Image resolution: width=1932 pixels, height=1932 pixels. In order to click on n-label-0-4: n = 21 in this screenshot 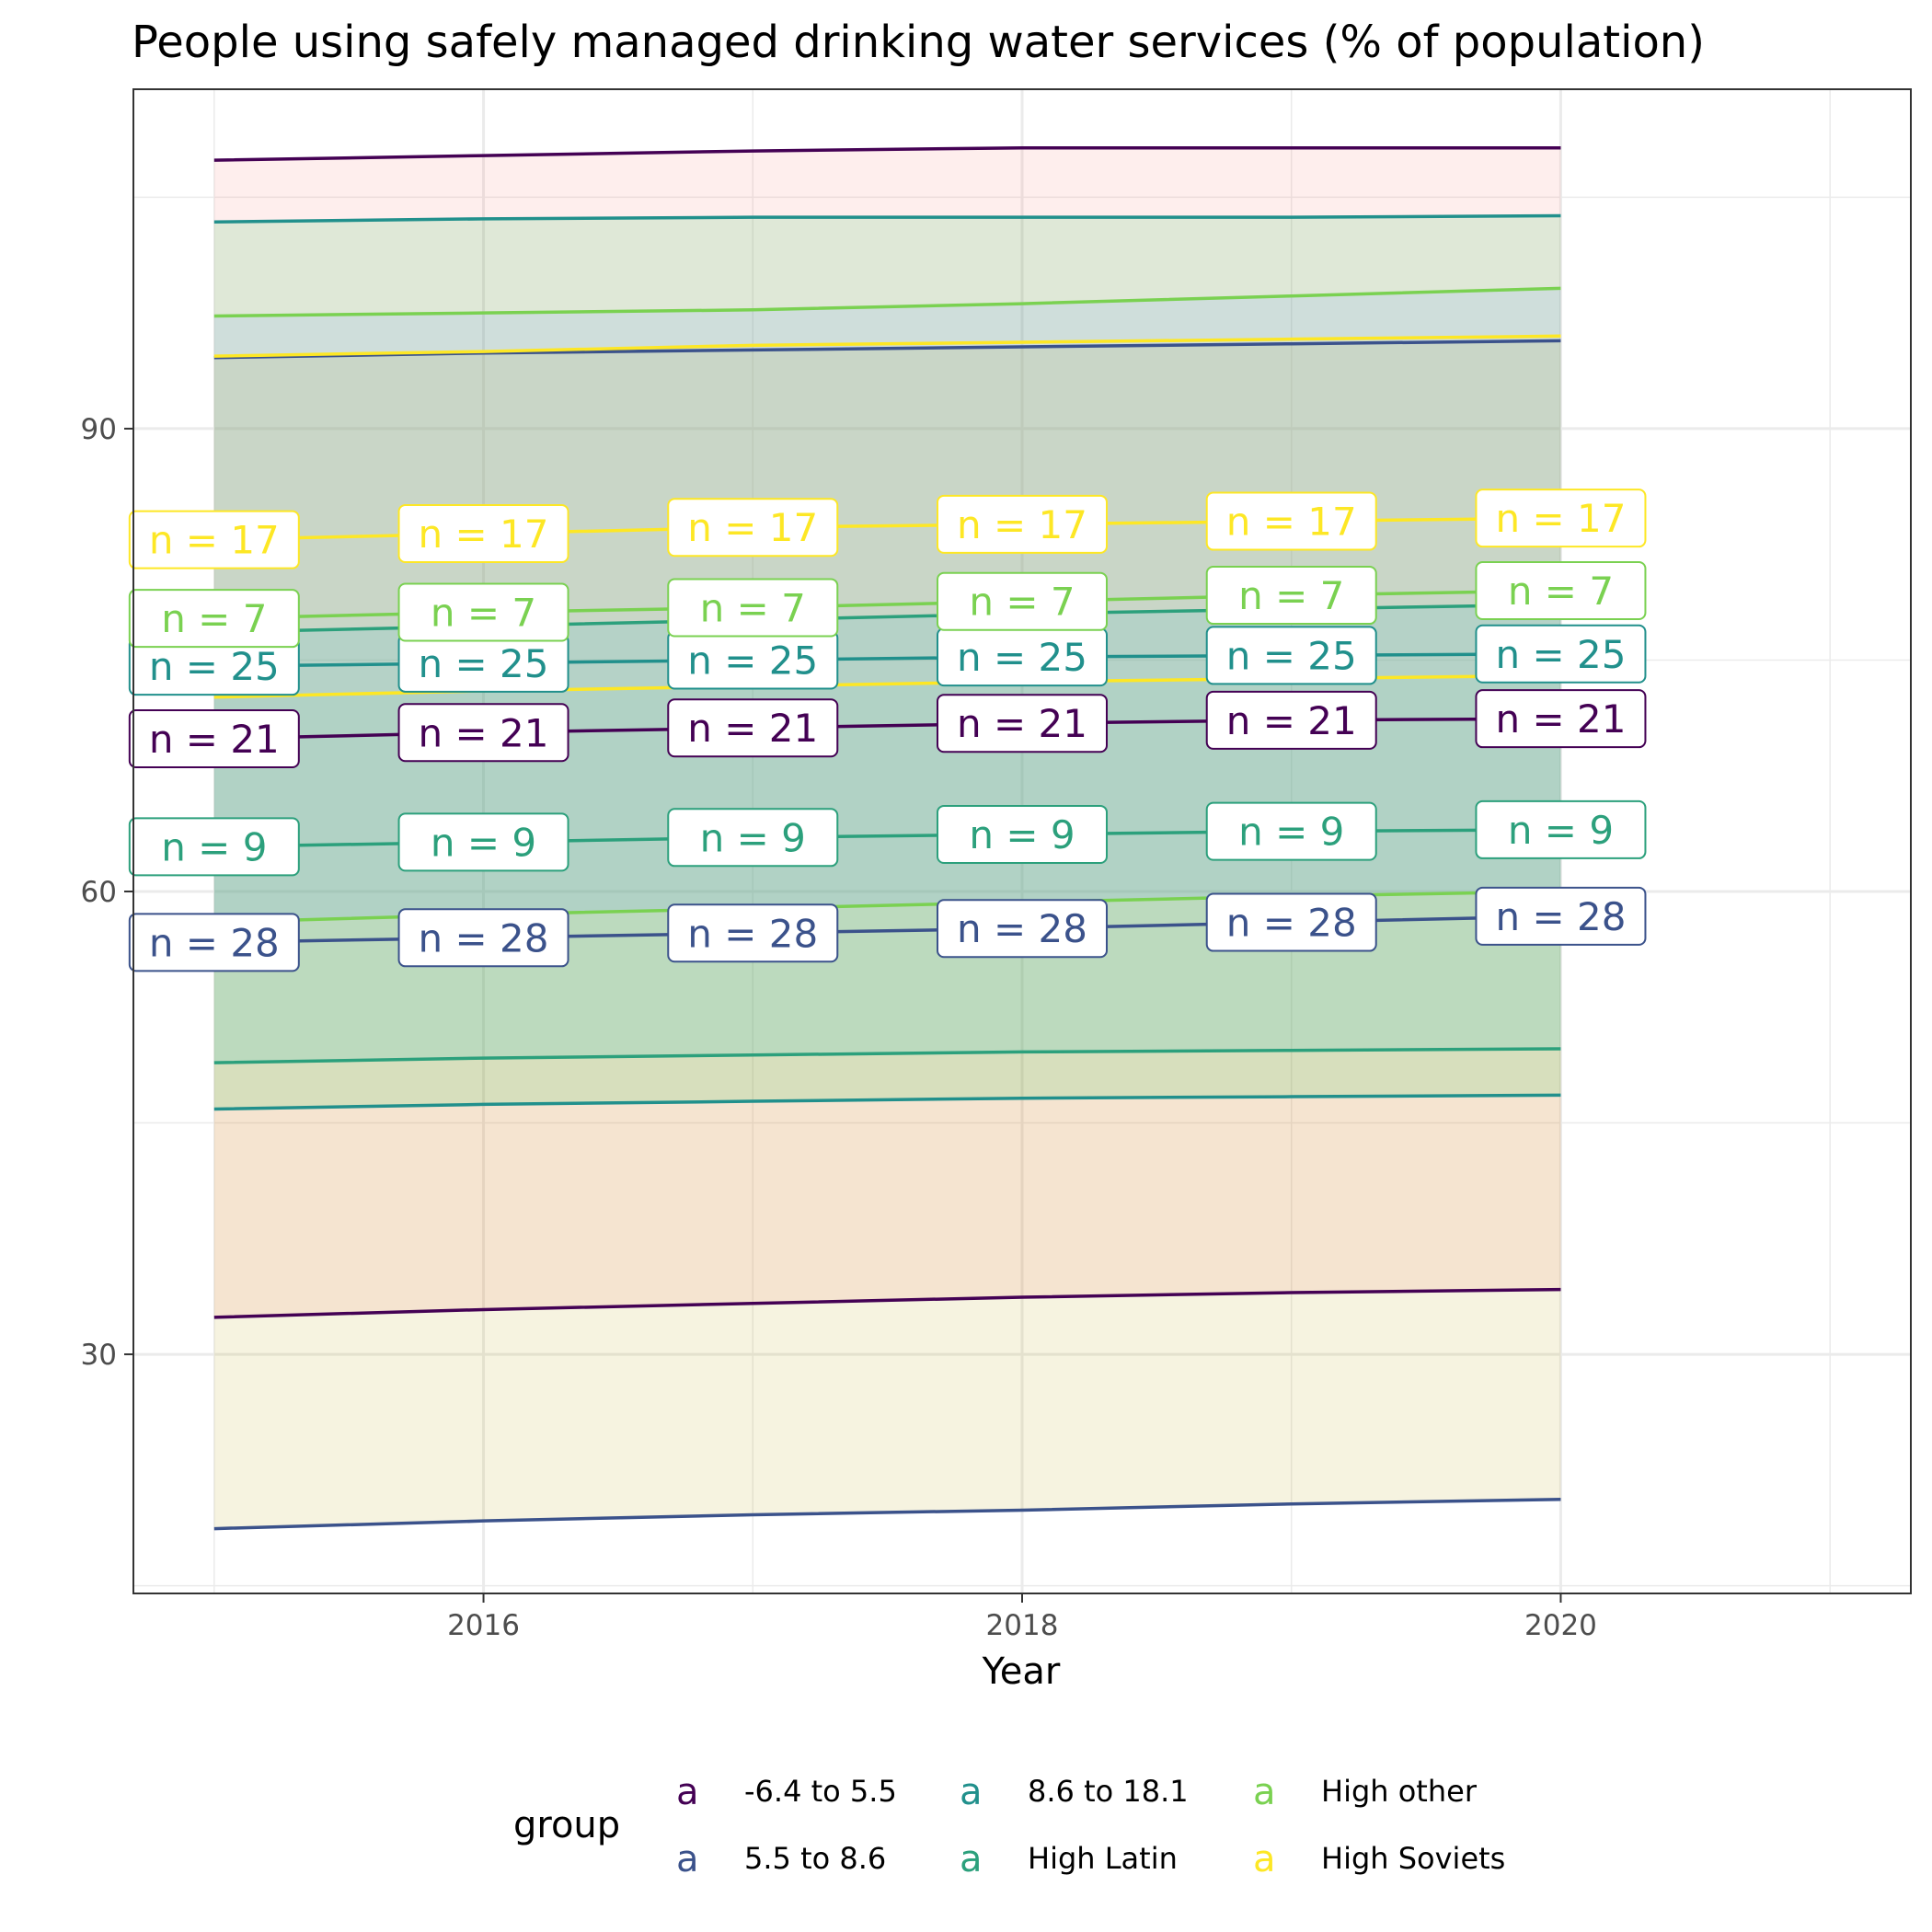, I will do `click(1291, 720)`.